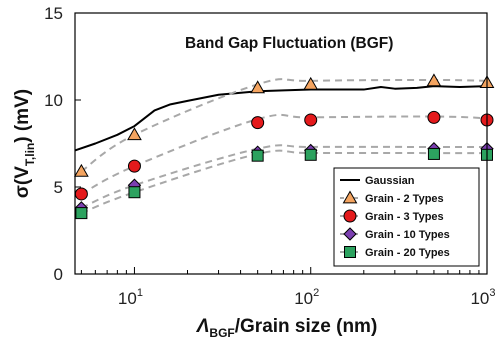 The width and height of the screenshot is (498, 340). Describe the element at coordinates (288, 287) in the screenshot. I see `x-axis-ticks: 10¹ 10² 10³` at that location.